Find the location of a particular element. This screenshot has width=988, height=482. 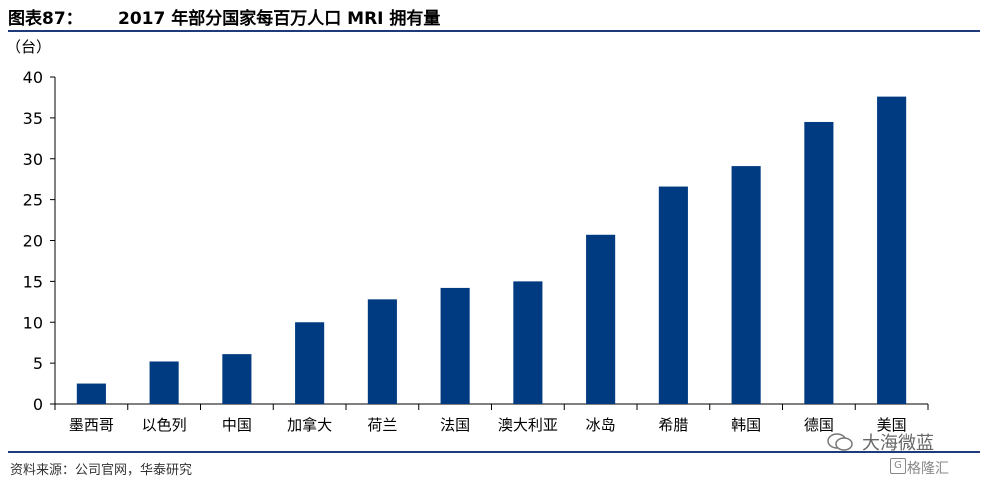

x-tick-label: 加拿大 is located at coordinates (309, 425).